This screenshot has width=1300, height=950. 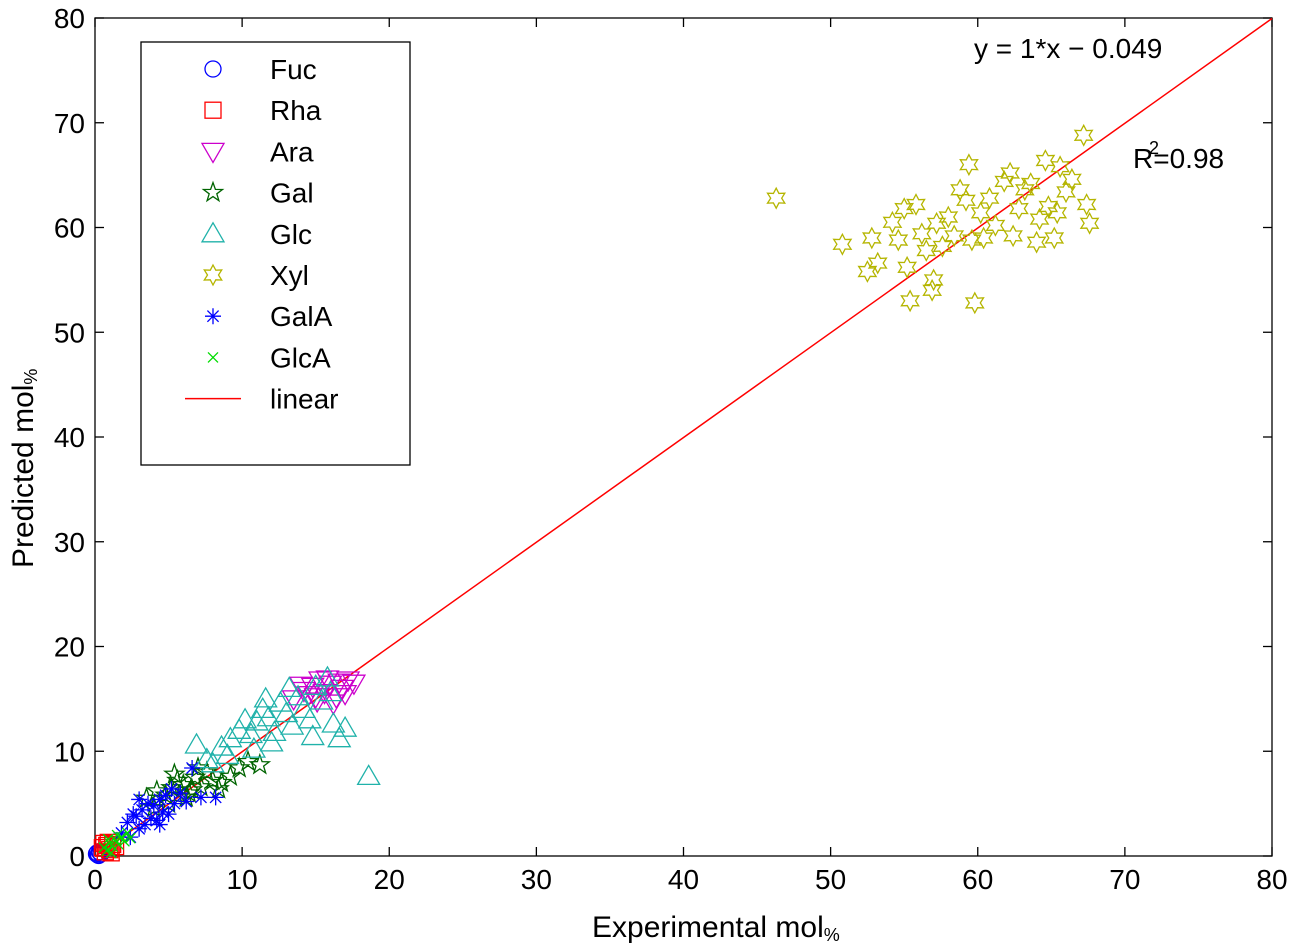 I want to click on legend-marker-ara, so click(x=213, y=153).